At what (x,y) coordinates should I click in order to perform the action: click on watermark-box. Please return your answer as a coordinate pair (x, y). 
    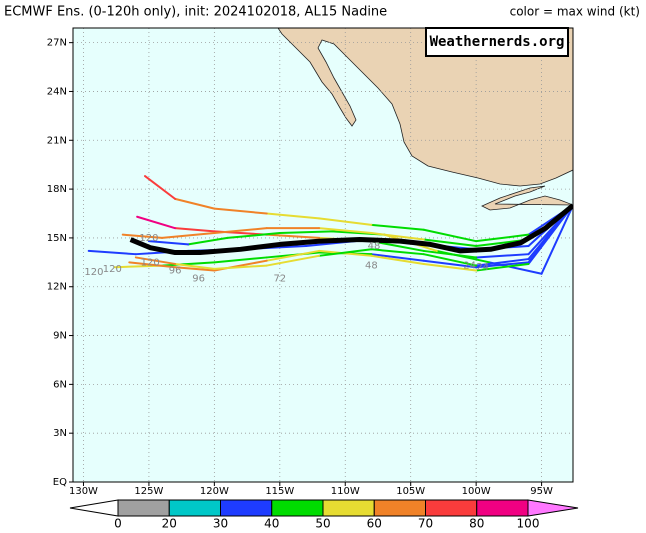
    Looking at the image, I should click on (497, 42).